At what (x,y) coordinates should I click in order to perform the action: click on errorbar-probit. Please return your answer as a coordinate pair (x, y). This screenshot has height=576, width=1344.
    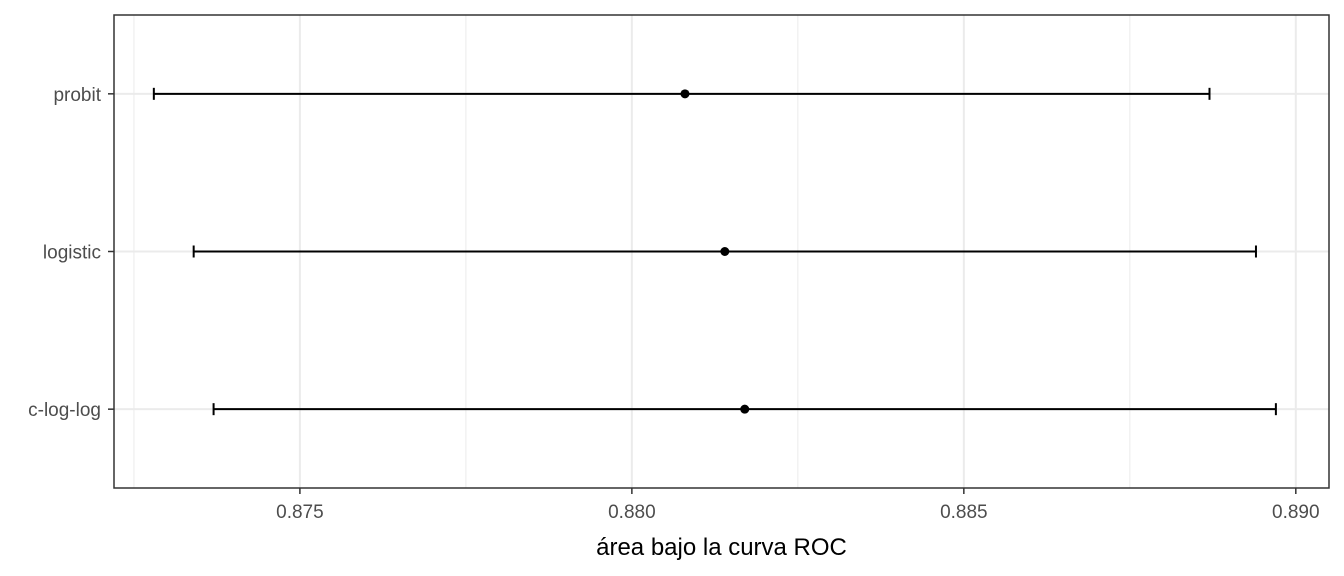
    Looking at the image, I should click on (681, 93).